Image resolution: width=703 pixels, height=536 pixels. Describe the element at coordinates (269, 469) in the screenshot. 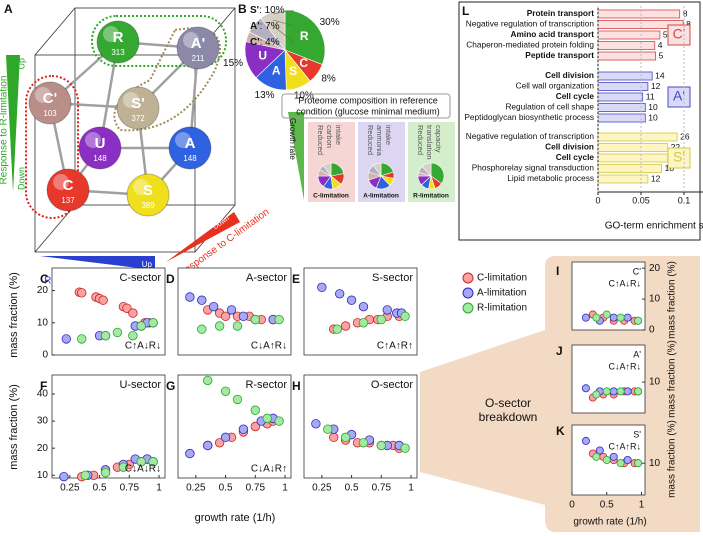

I see `panel-annotation: C↓A↓R↑` at that location.